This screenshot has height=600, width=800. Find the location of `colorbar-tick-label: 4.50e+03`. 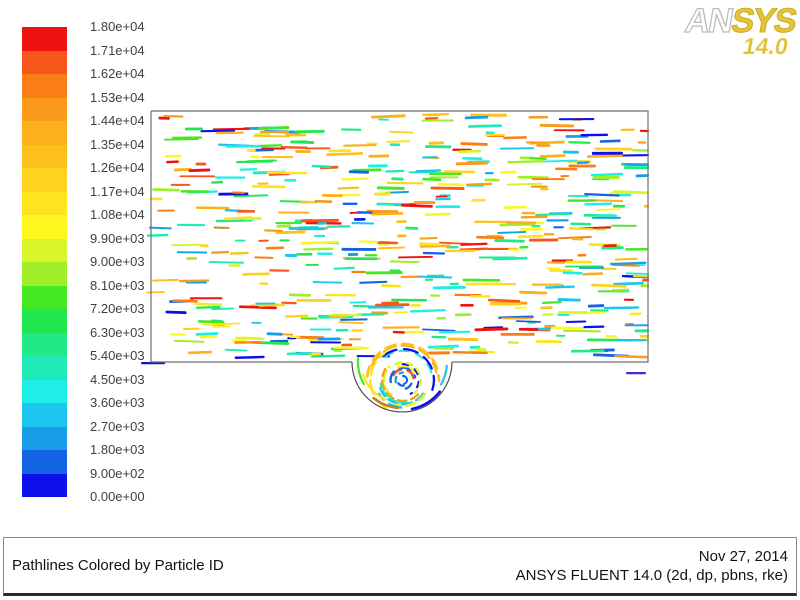

colorbar-tick-label: 4.50e+03 is located at coordinates (117, 379).